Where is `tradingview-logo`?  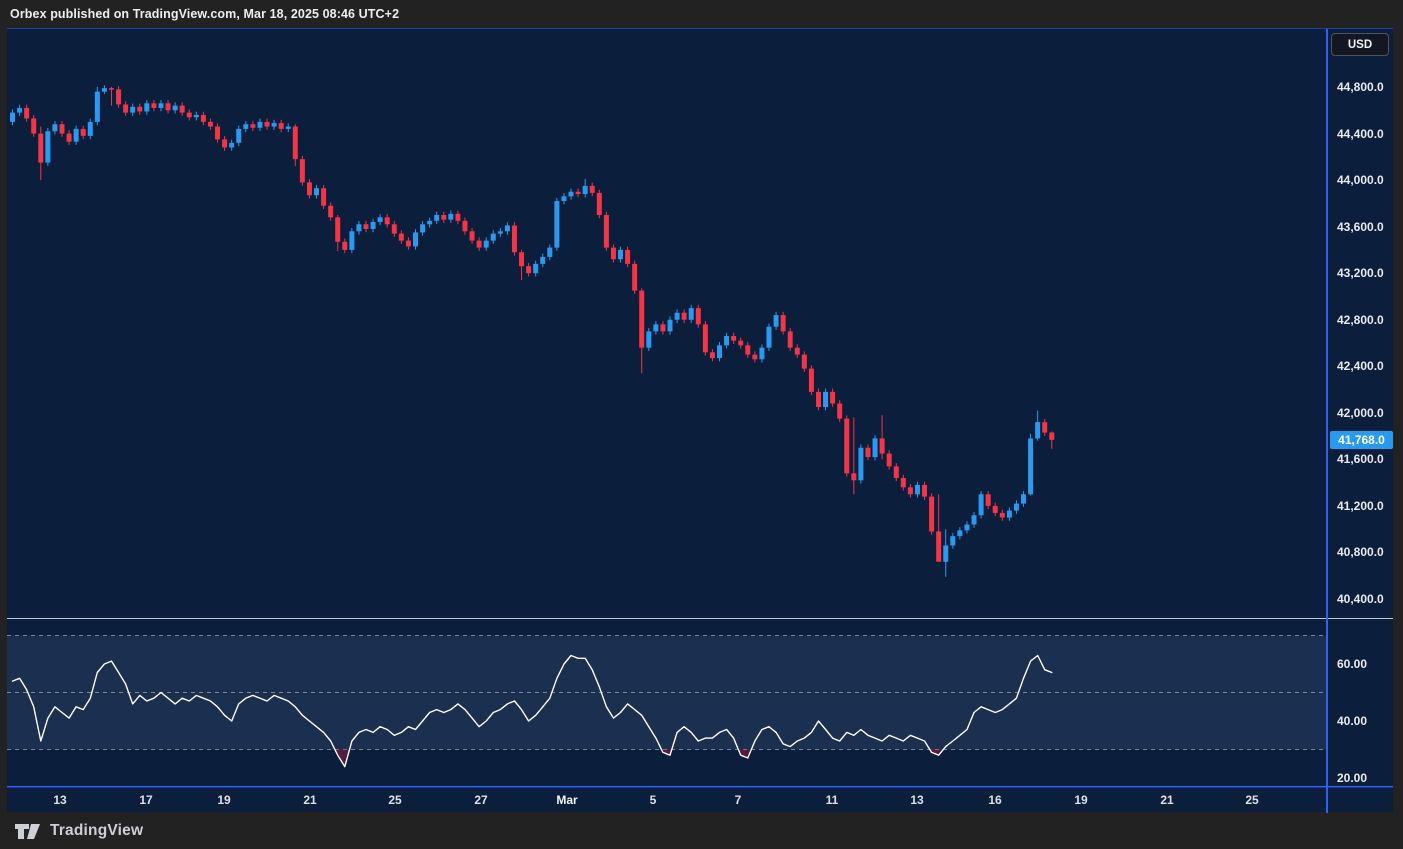
tradingview-logo is located at coordinates (28, 831).